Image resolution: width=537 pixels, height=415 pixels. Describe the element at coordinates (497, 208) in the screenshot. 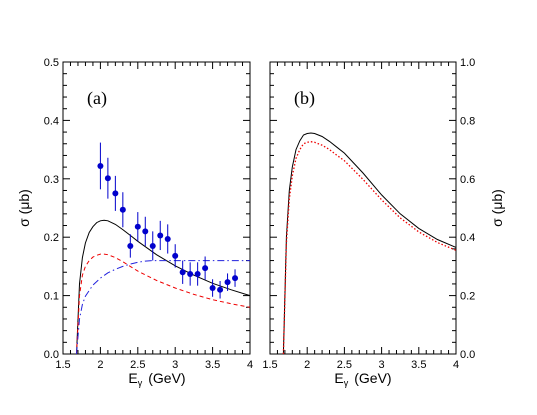

I see `y-axis-label-b: σ (μb)` at that location.